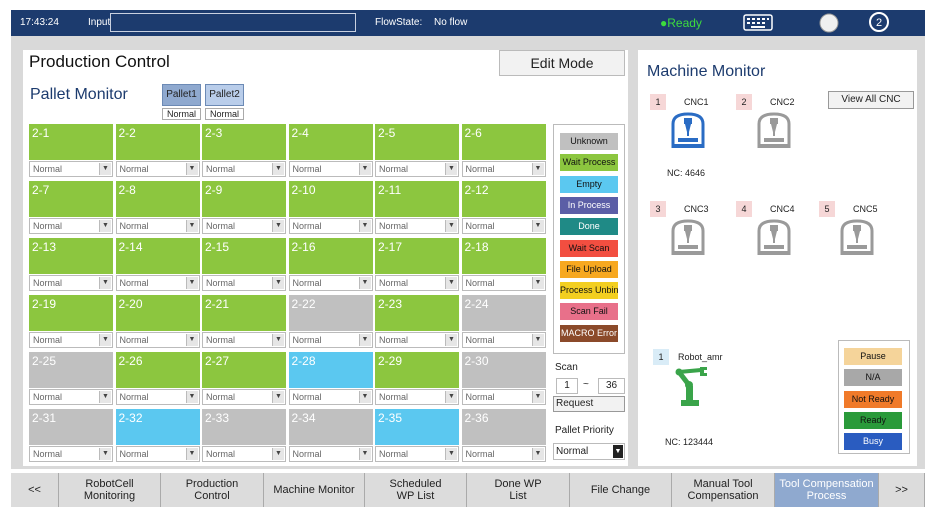  I want to click on pallet-cell: 2-35 Normal ▼, so click(417, 437).